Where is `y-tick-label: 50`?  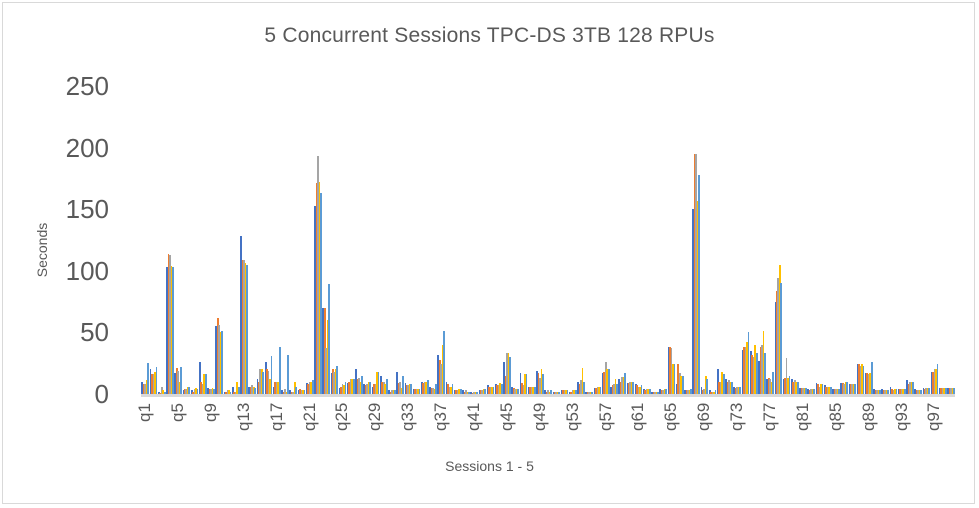
y-tick-label: 50 is located at coordinates (94, 332).